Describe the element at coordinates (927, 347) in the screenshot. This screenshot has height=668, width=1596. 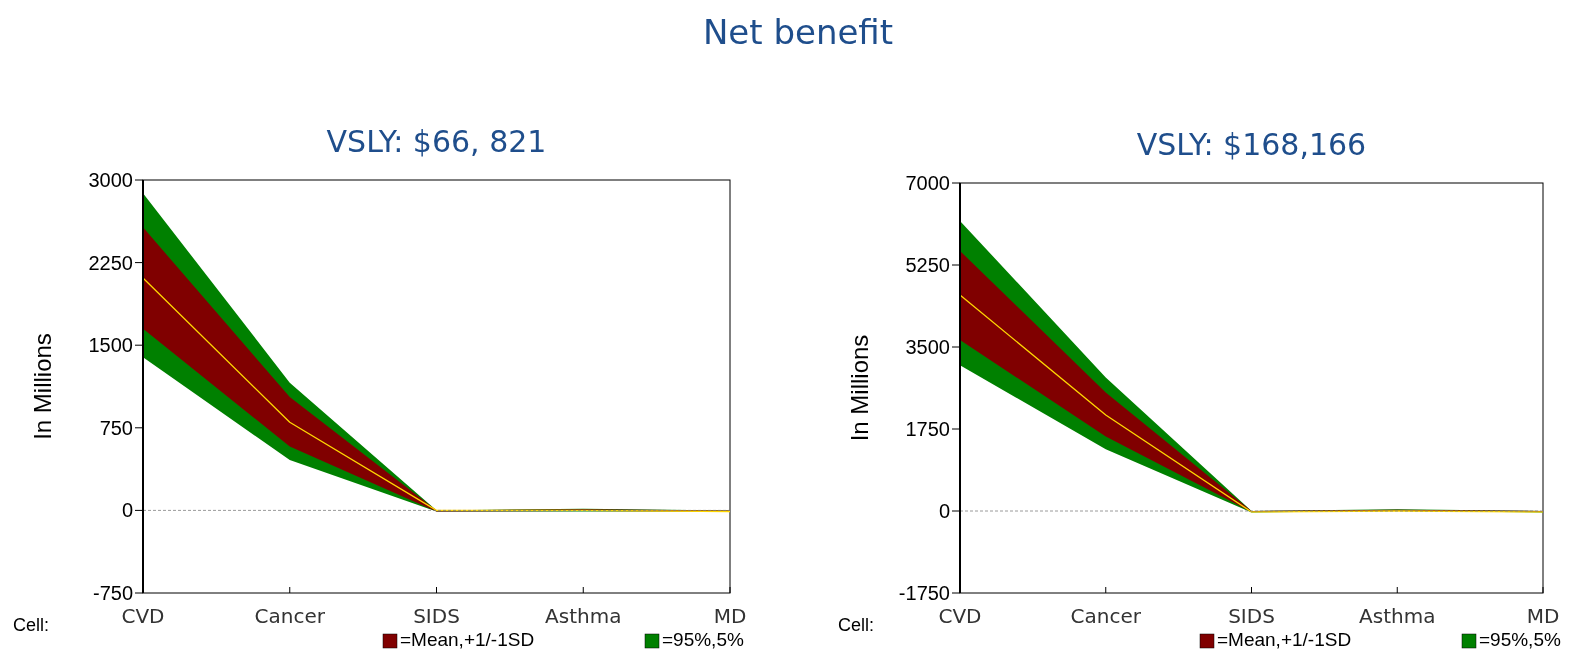
I see `y-tick-label: 3500` at that location.